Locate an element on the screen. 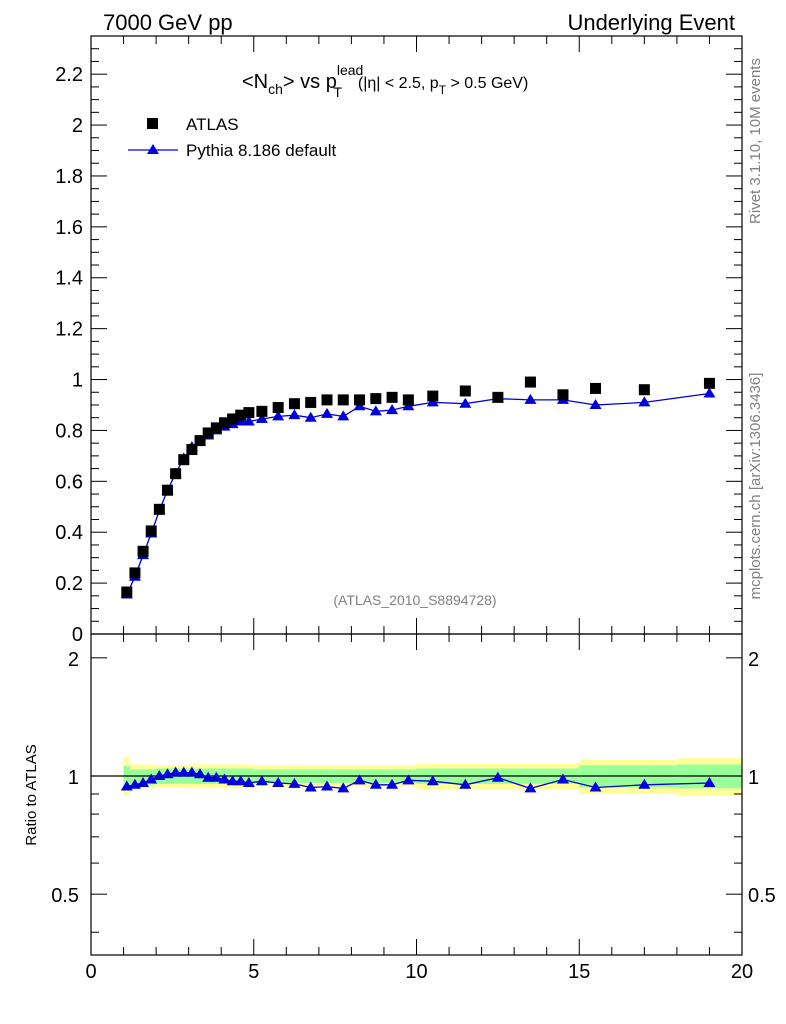 The width and height of the screenshot is (786, 1024). ratio-y-tick-label: 0.5 is located at coordinates (65, 896).